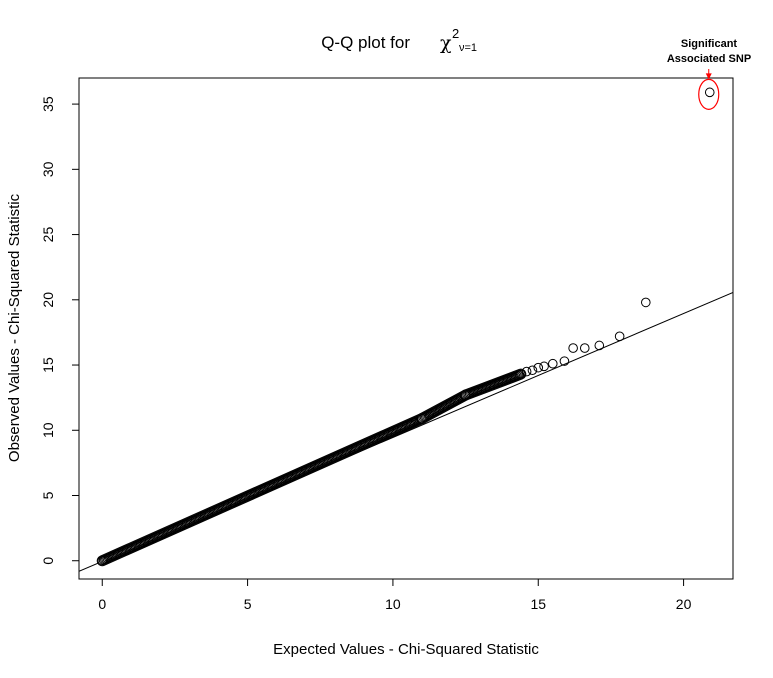 The height and width of the screenshot is (678, 773). Describe the element at coordinates (709, 44) in the screenshot. I see `annotation-label-line1: Significant` at that location.